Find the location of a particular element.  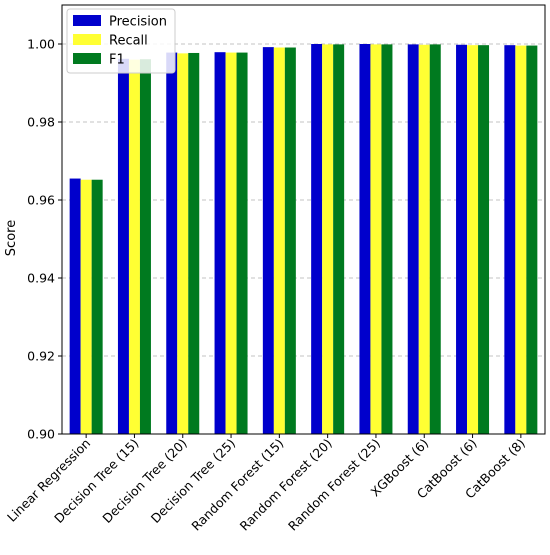

y-tick-label: 0.96 is located at coordinates (41, 200).